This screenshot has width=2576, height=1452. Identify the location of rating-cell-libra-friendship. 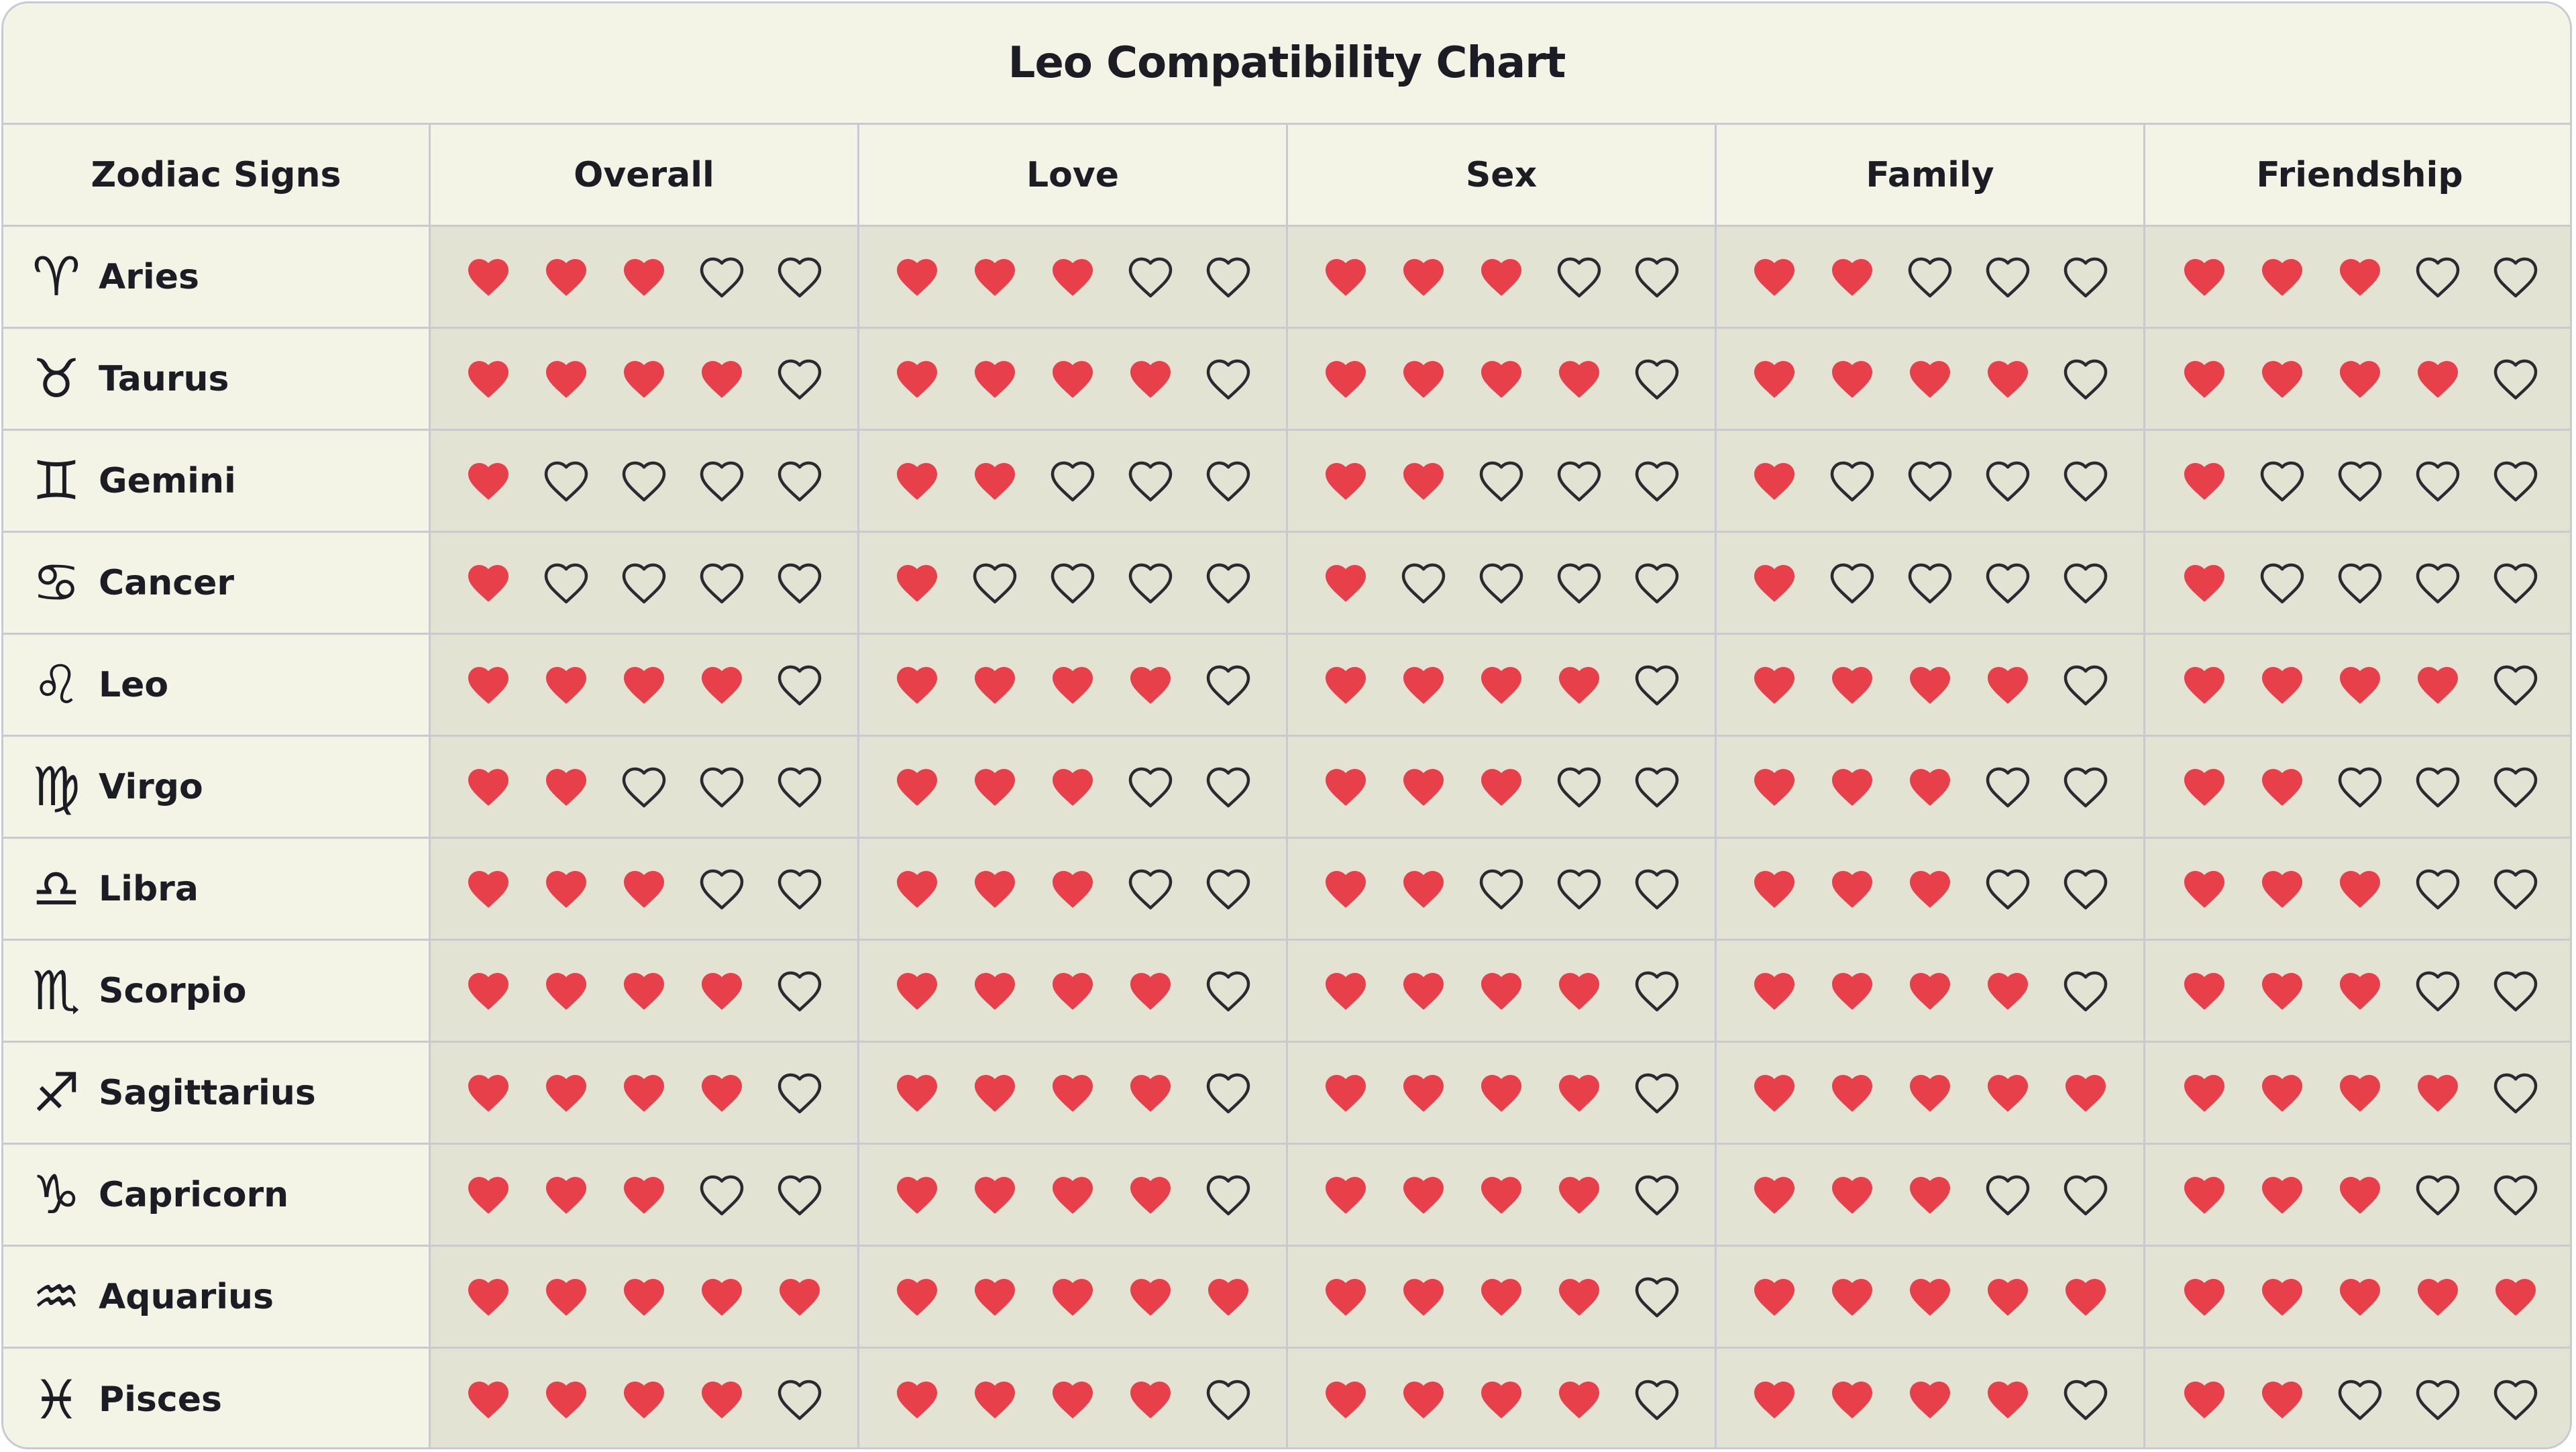
(2357, 890).